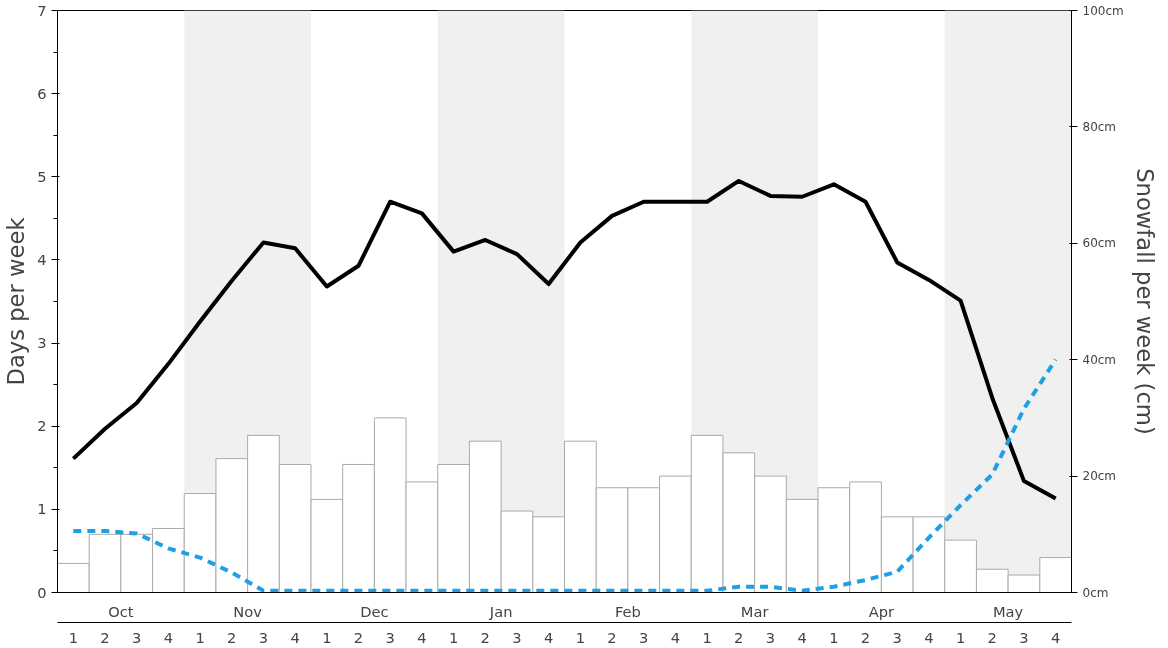 The height and width of the screenshot is (648, 1168). What do you see at coordinates (42, 426) in the screenshot?
I see `y-tick-label: 2` at bounding box center [42, 426].